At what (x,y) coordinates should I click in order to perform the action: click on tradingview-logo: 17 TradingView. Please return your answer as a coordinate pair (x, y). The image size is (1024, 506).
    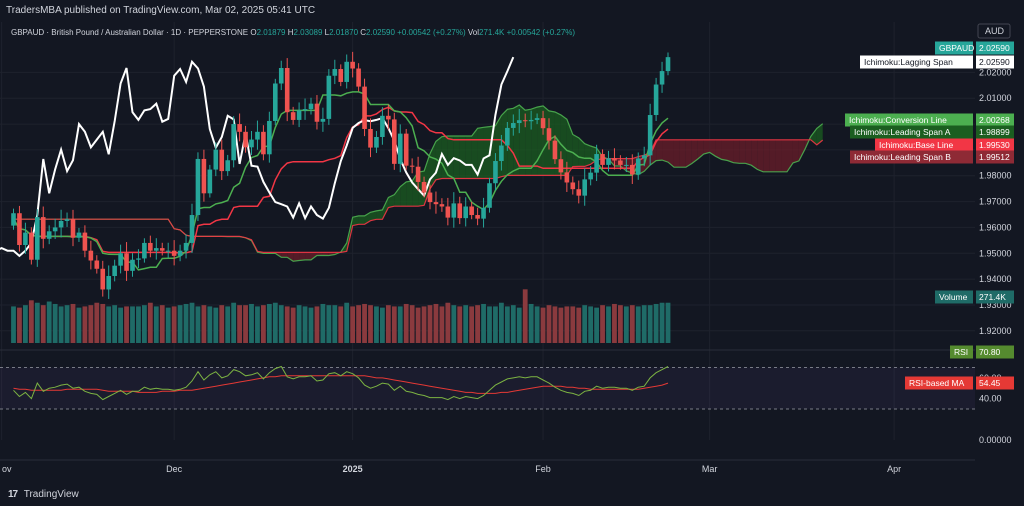
    Looking at the image, I should click on (43, 494).